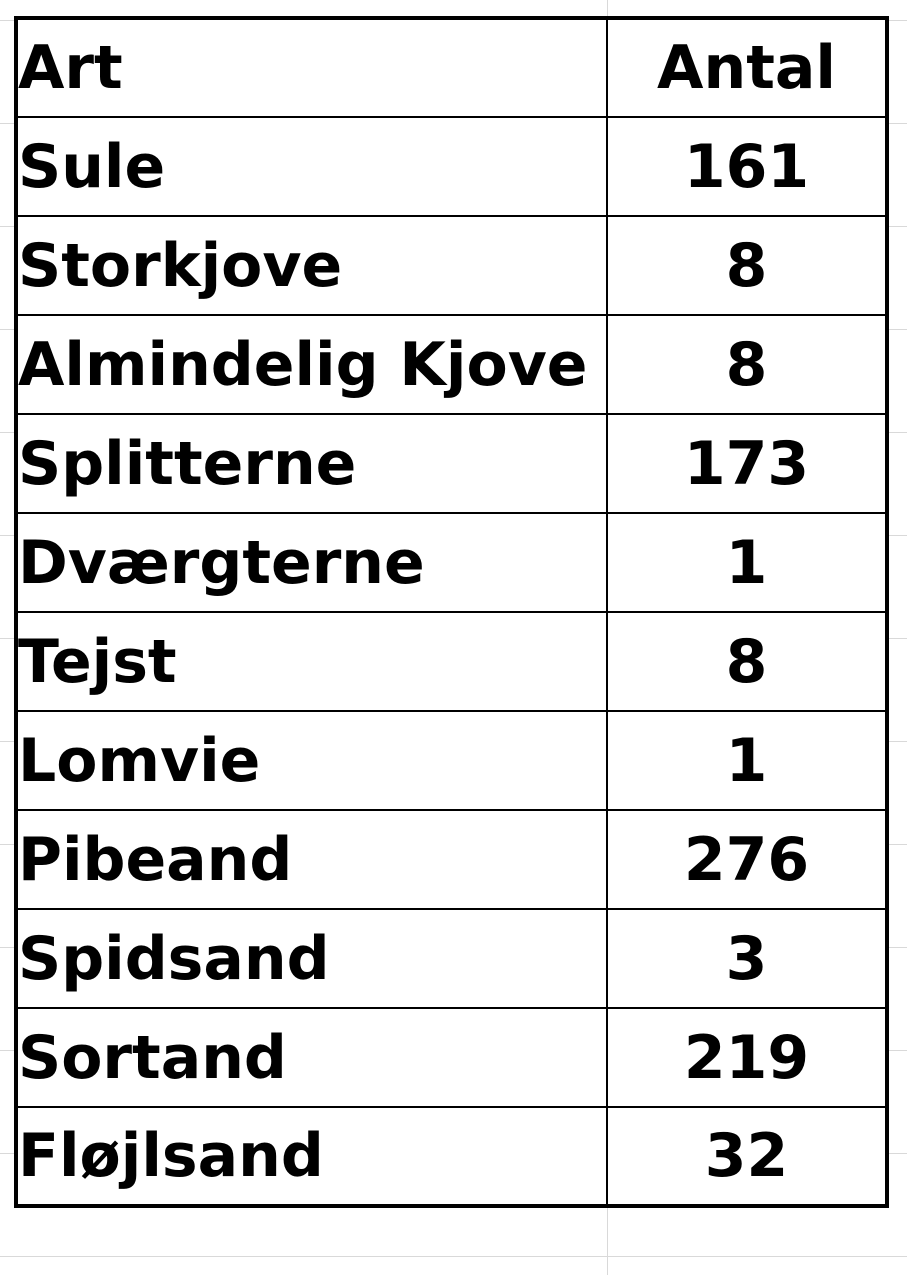 The image size is (907, 1275). I want to click on cell-art: Dværgterne, so click(311, 562).